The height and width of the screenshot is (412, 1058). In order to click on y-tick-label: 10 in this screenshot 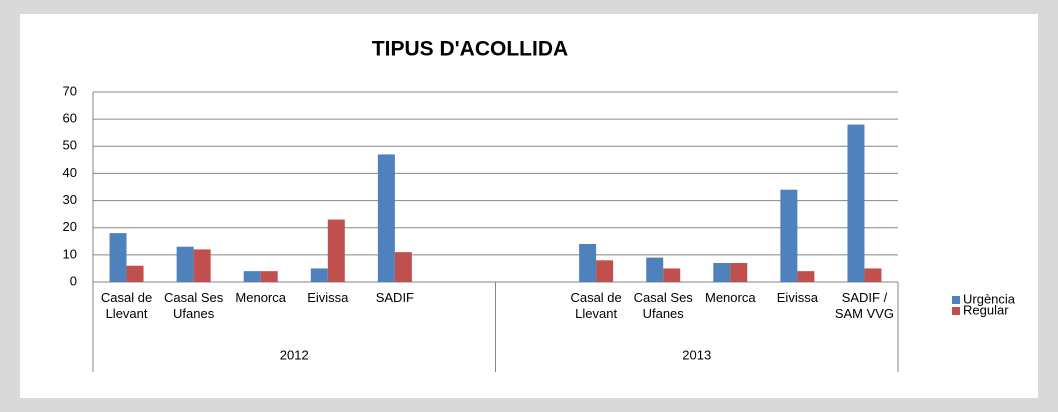, I will do `click(70, 253)`.